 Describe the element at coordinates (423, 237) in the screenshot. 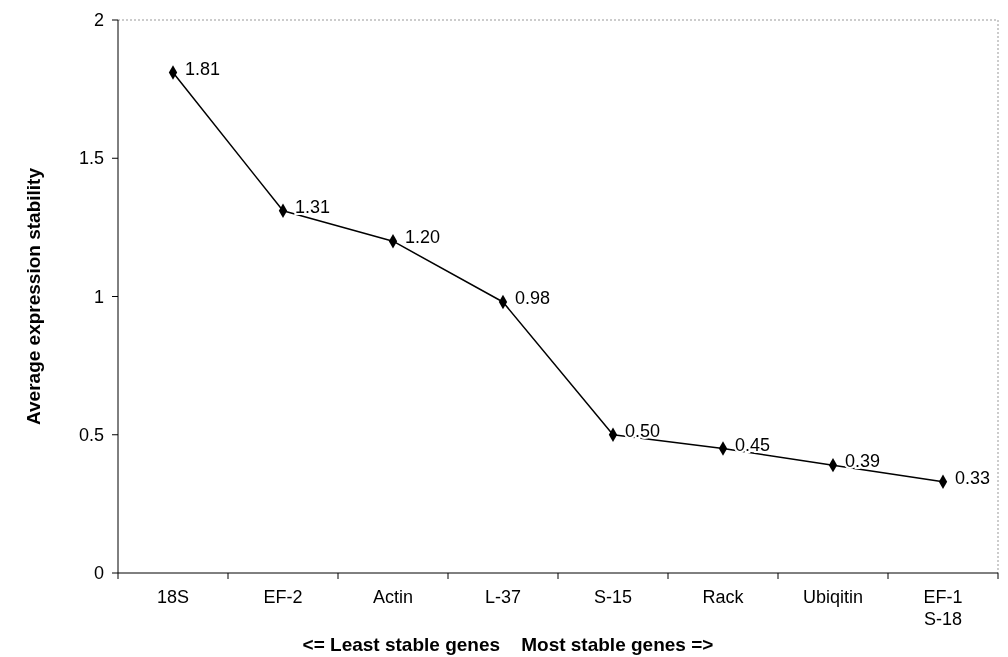

I see `data-label: 1.20` at that location.